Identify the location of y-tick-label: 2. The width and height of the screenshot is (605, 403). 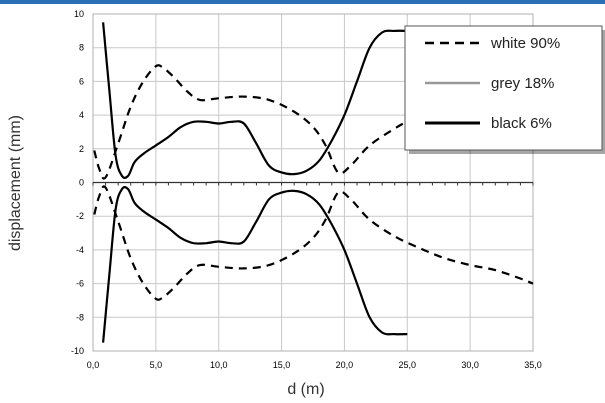
(81, 149).